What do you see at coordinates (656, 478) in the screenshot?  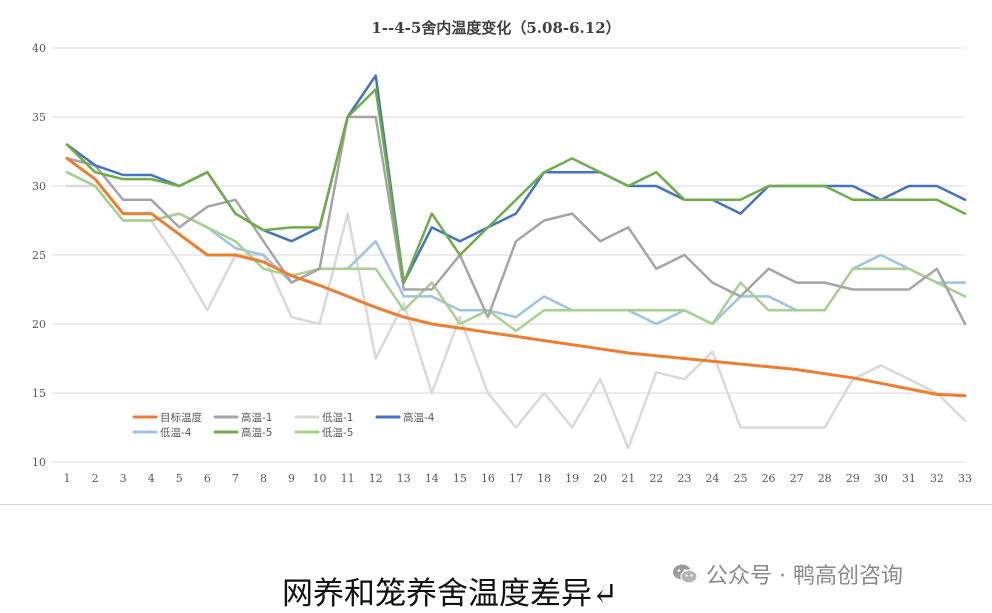 I see `x-tick-label: 22` at bounding box center [656, 478].